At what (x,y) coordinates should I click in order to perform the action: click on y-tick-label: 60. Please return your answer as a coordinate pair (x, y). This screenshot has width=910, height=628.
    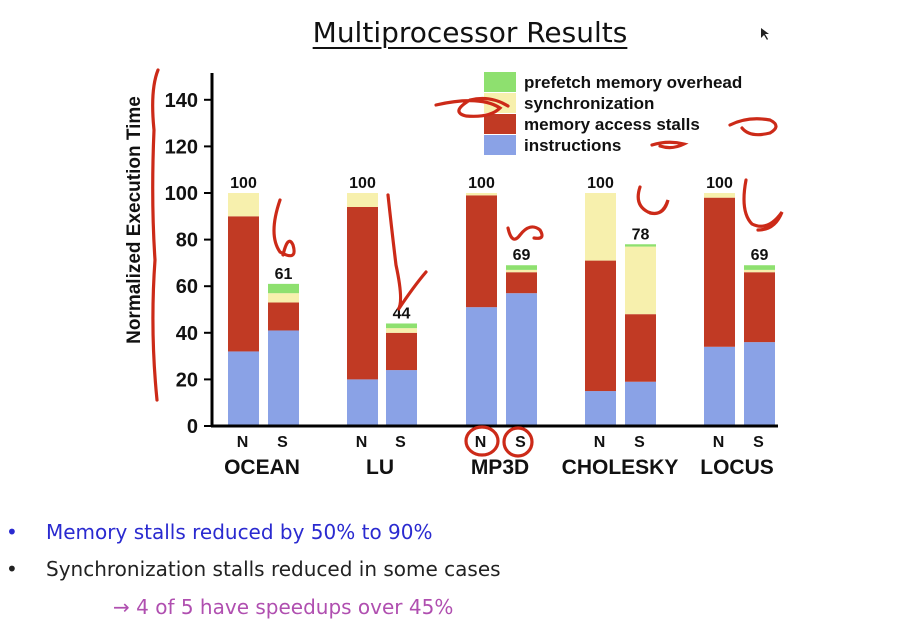
    Looking at the image, I should click on (187, 287).